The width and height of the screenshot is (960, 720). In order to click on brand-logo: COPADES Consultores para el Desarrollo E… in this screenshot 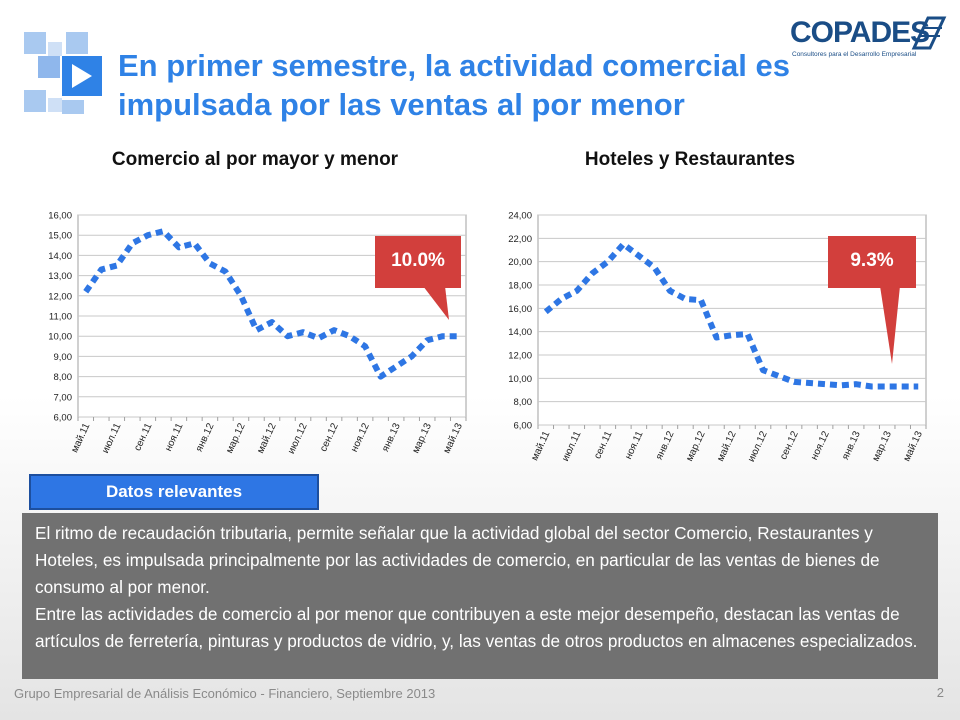, I will do `click(870, 40)`.